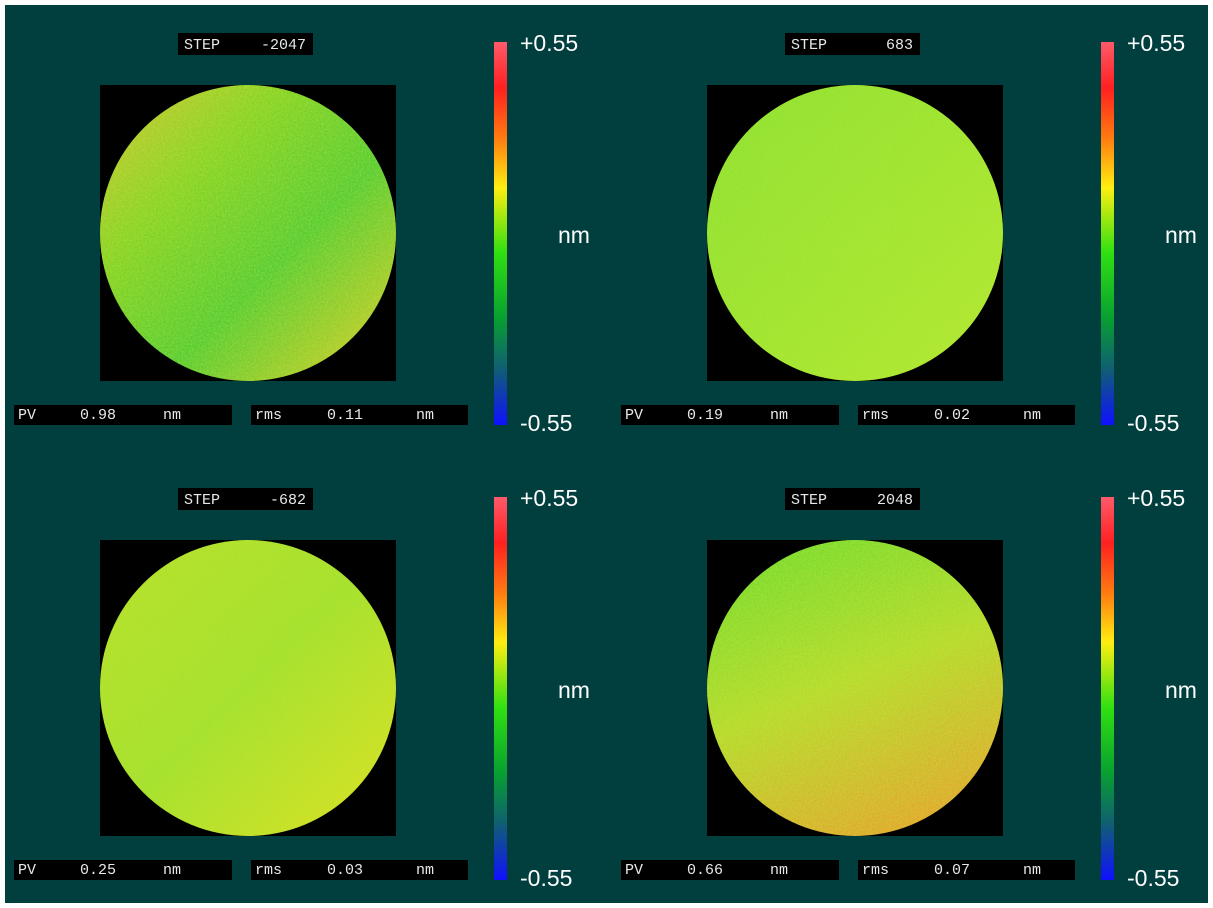 The image size is (1213, 908). Describe the element at coordinates (899, 45) in the screenshot. I see `step-value: 683` at that location.